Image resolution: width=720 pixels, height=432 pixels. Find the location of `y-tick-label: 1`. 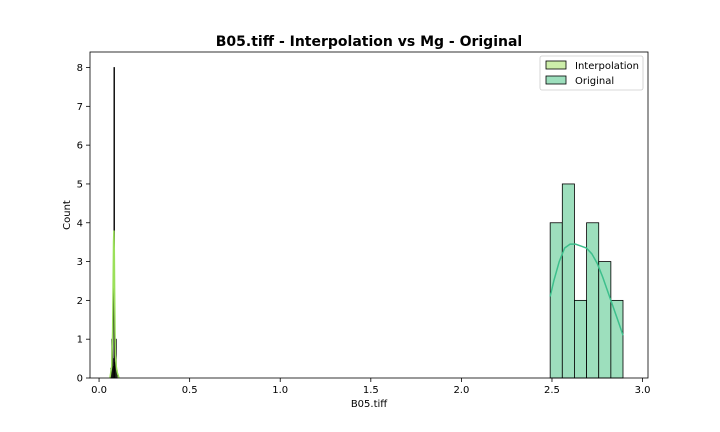

y-tick-label: 1 is located at coordinates (80, 340).